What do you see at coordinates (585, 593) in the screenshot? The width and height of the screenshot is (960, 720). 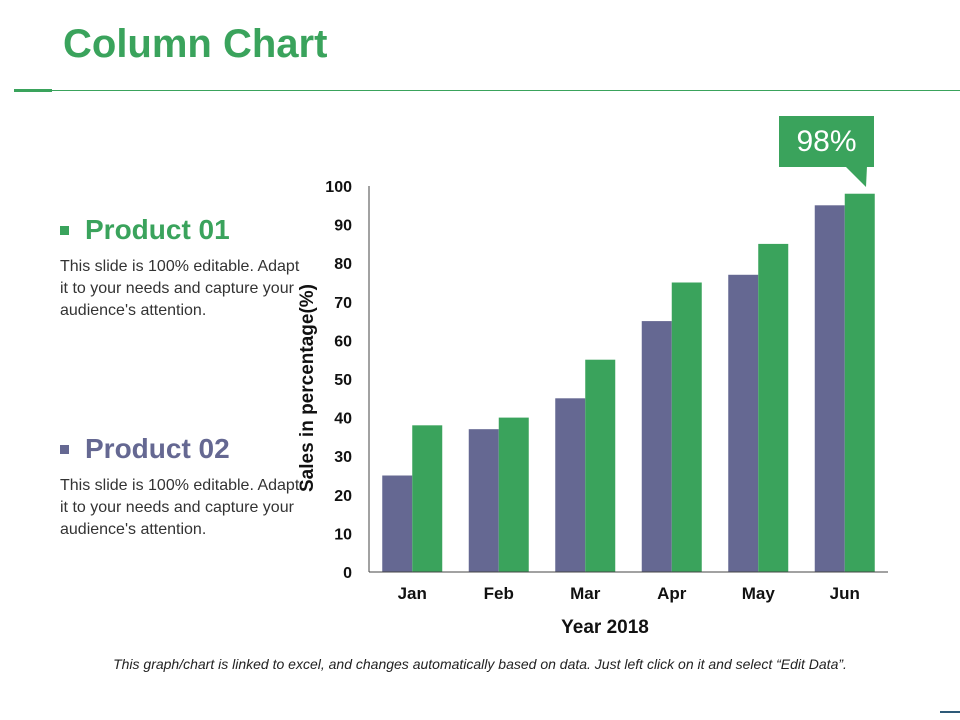 I see `x-tick-label: Mar` at bounding box center [585, 593].